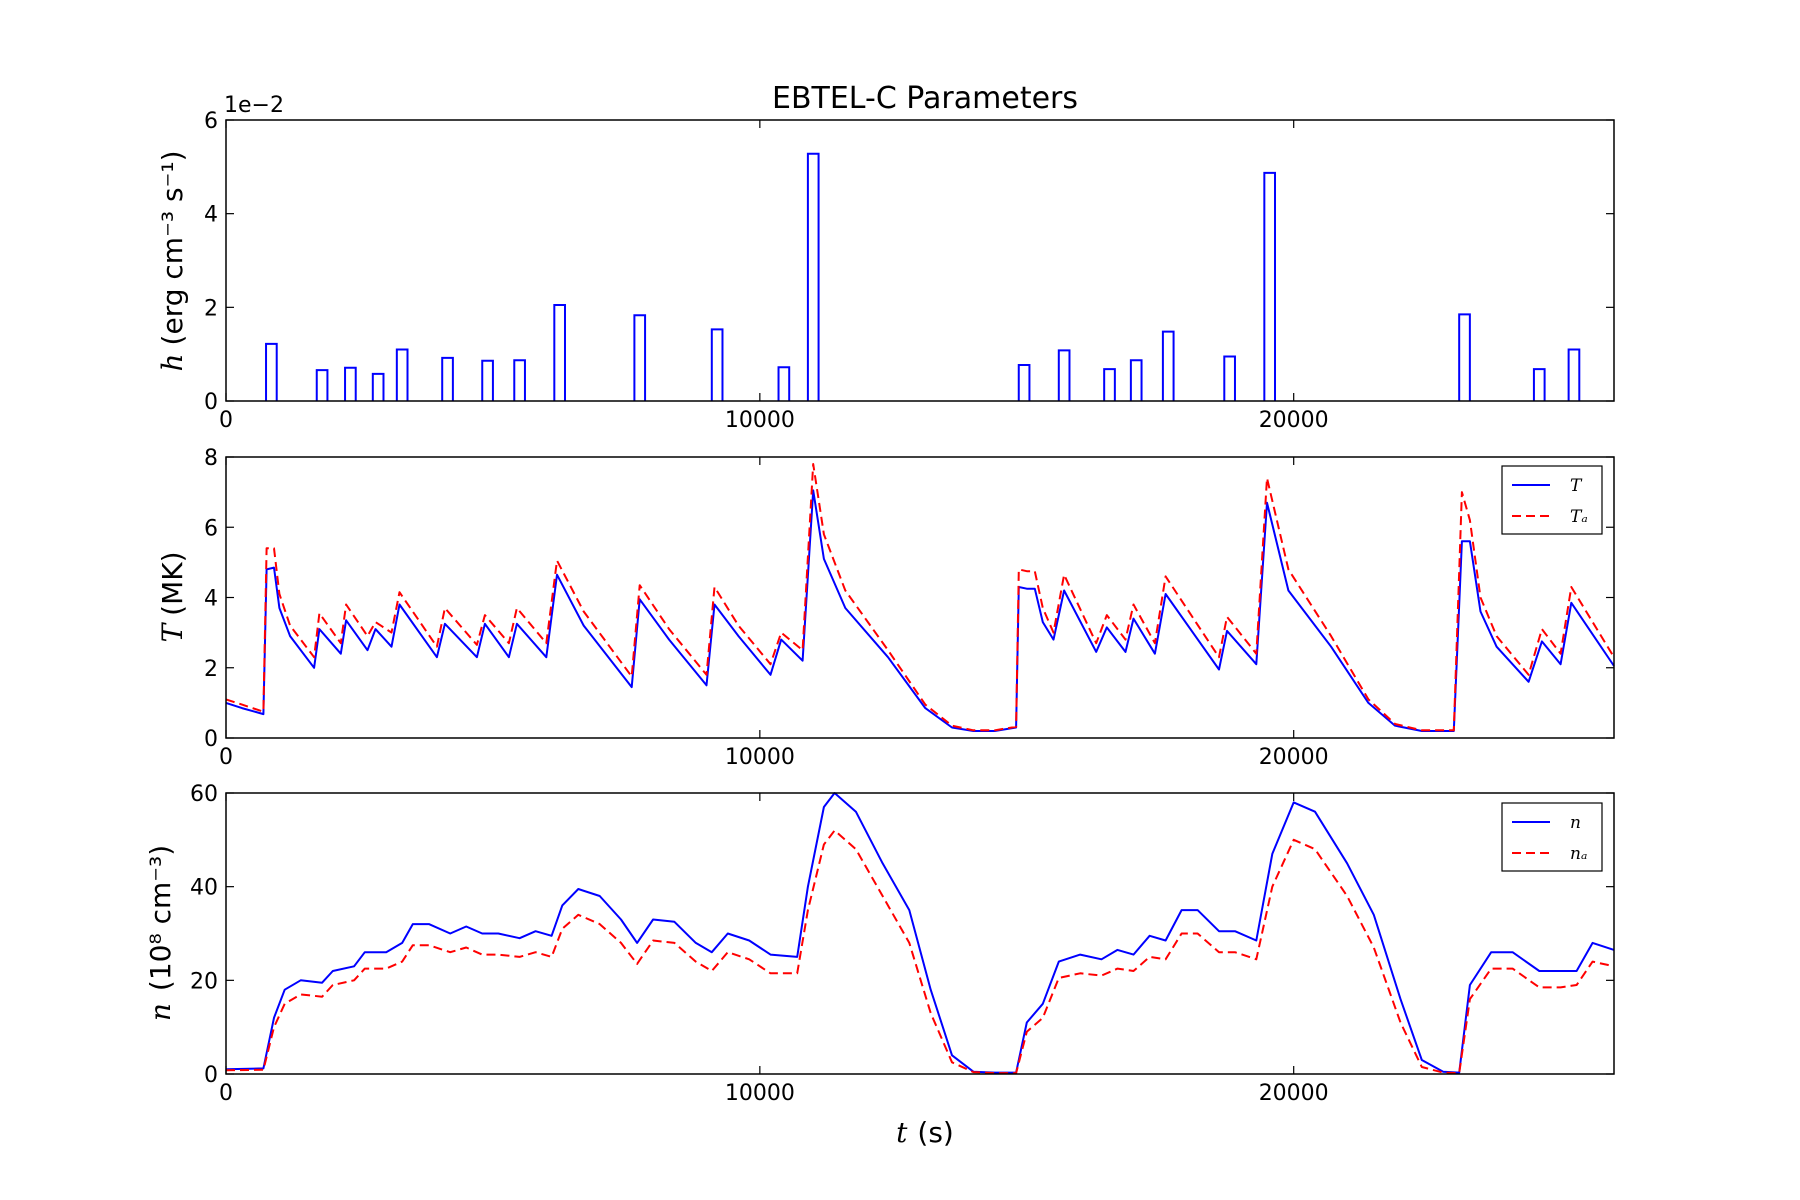  What do you see at coordinates (204, 794) in the screenshot?
I see `y-tick-label: 60` at bounding box center [204, 794].